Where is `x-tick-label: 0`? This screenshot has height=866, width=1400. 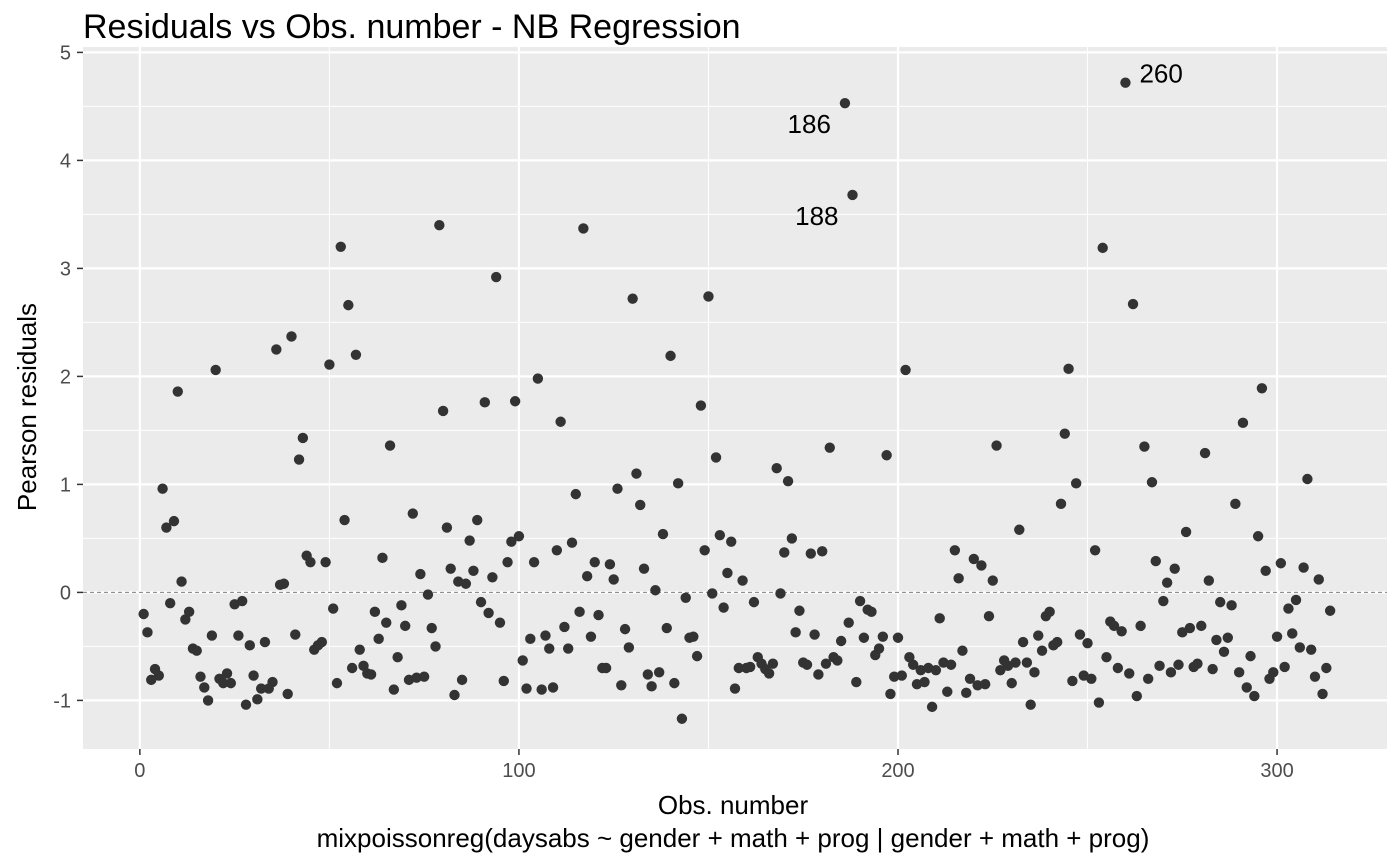 x-tick-label: 0 is located at coordinates (139, 771).